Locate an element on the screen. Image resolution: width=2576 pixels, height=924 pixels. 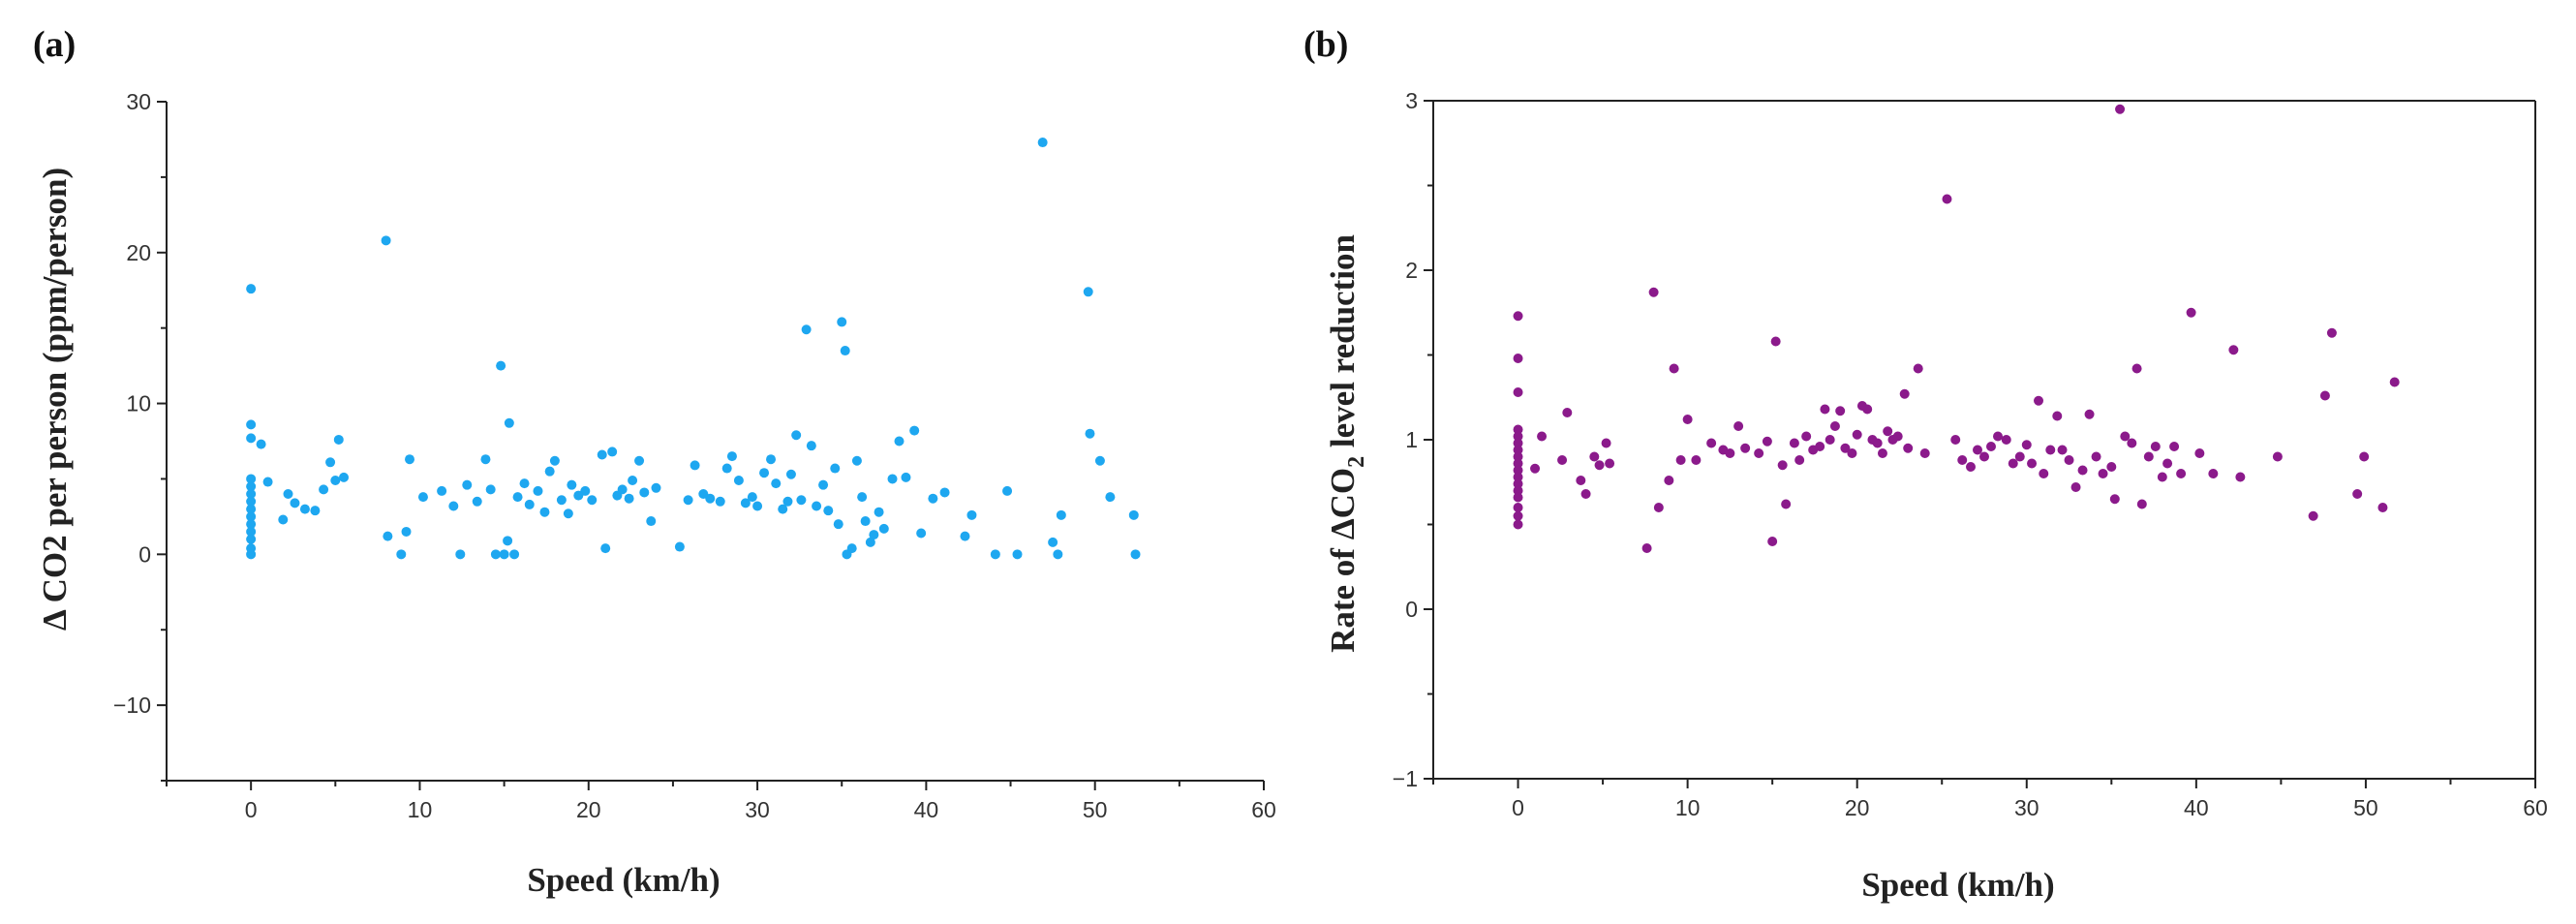
panel-label-a: (a) is located at coordinates (54, 45).